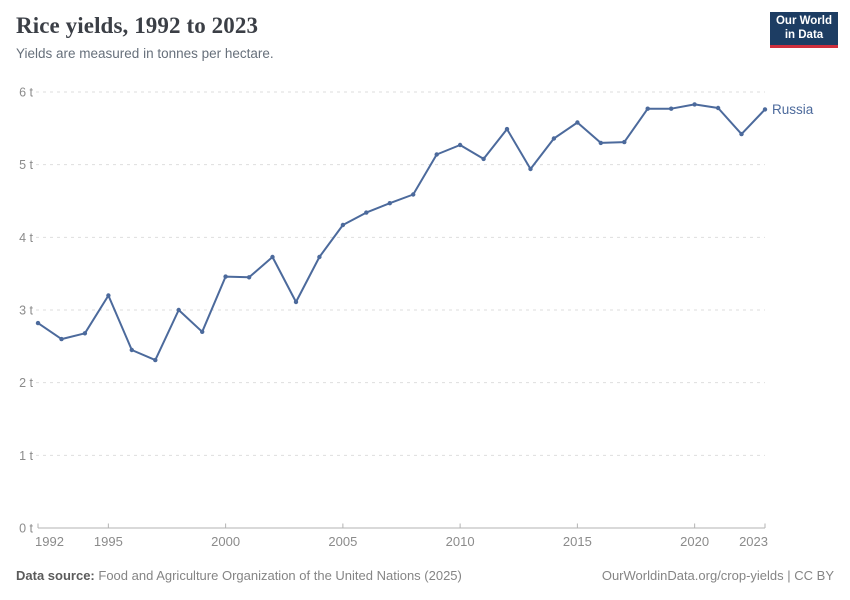 Image resolution: width=850 pixels, height=600 pixels. What do you see at coordinates (26, 238) in the screenshot?
I see `y-axis-label: 4 t` at bounding box center [26, 238].